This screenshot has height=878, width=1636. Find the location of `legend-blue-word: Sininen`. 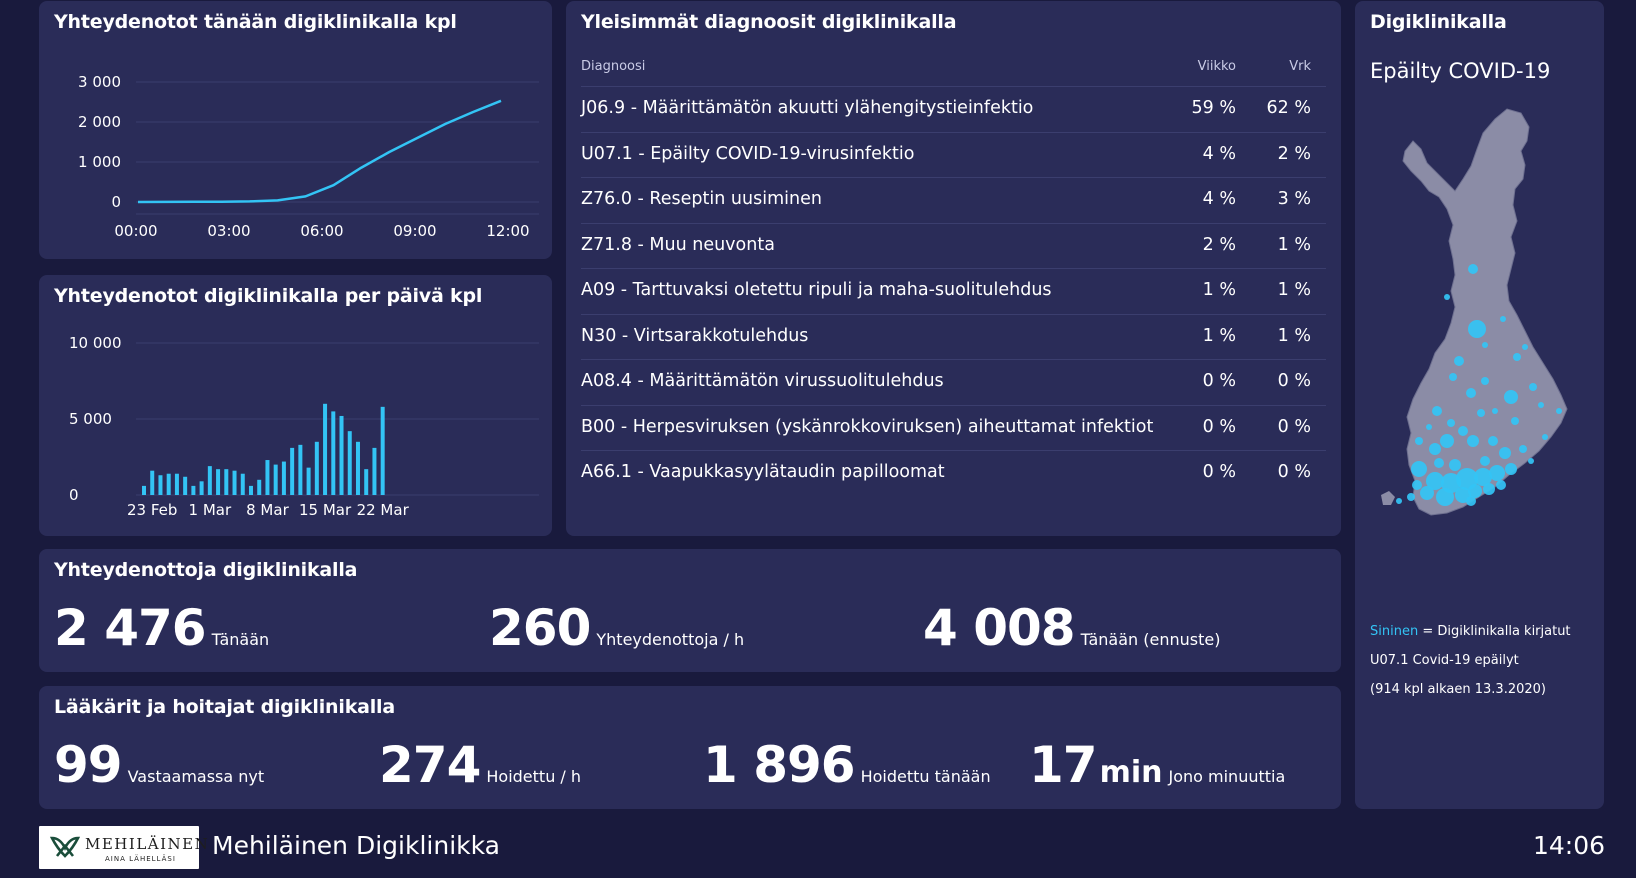

legend-blue-word: Sininen is located at coordinates (1394, 631).